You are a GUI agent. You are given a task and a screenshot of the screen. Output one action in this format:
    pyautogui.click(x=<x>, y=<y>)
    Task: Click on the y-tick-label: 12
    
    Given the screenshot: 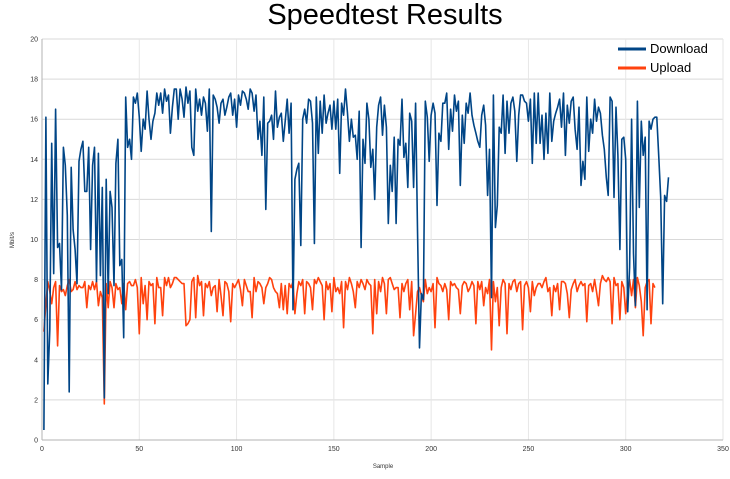 What is the action you would take?
    pyautogui.click(x=34, y=200)
    